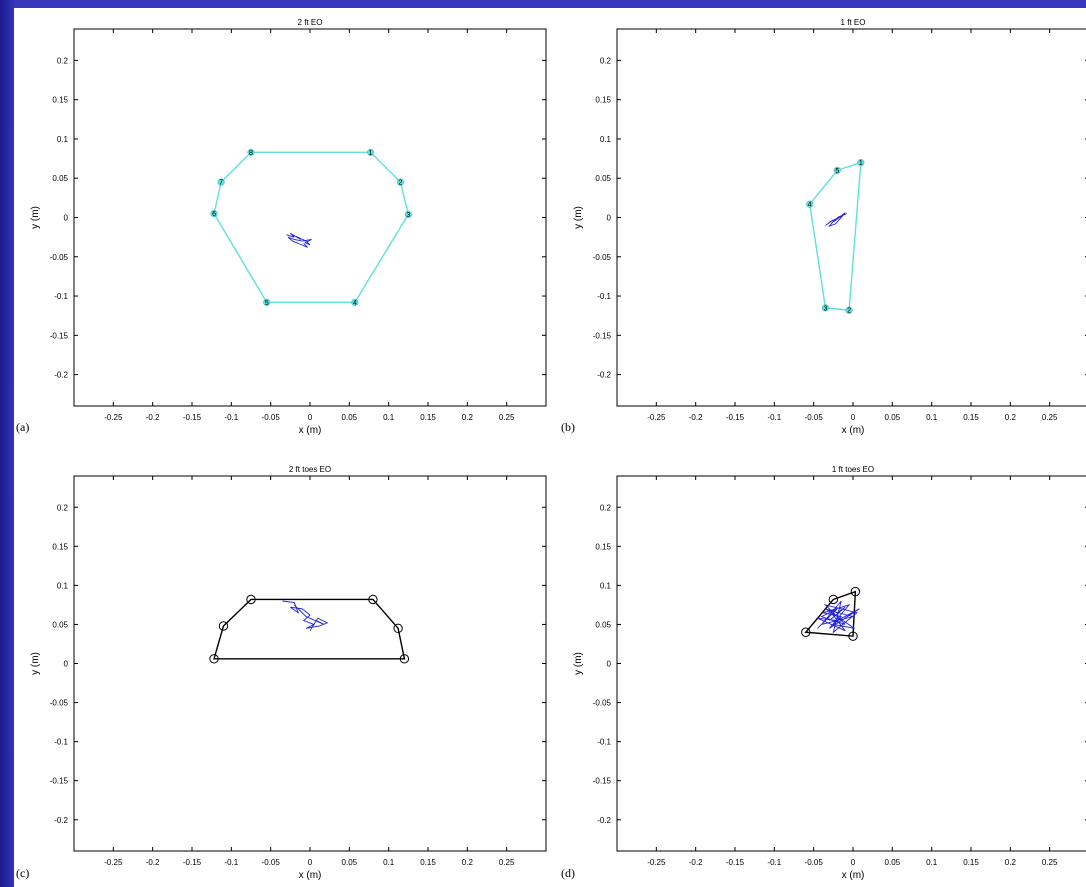  Describe the element at coordinates (35, 663) in the screenshot. I see `y-axis-label: y (m)` at that location.